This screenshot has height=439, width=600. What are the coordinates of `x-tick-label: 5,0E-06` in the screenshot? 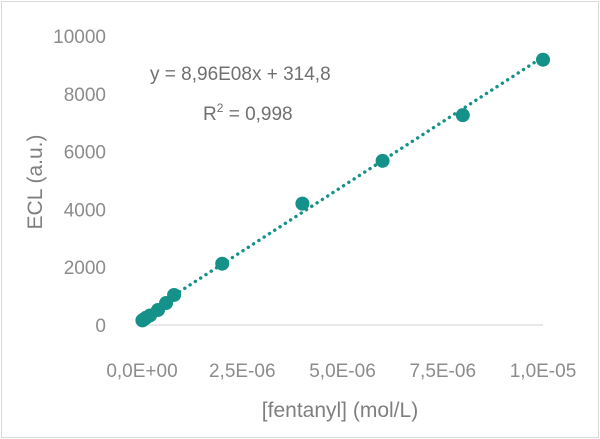 It's located at (342, 371).